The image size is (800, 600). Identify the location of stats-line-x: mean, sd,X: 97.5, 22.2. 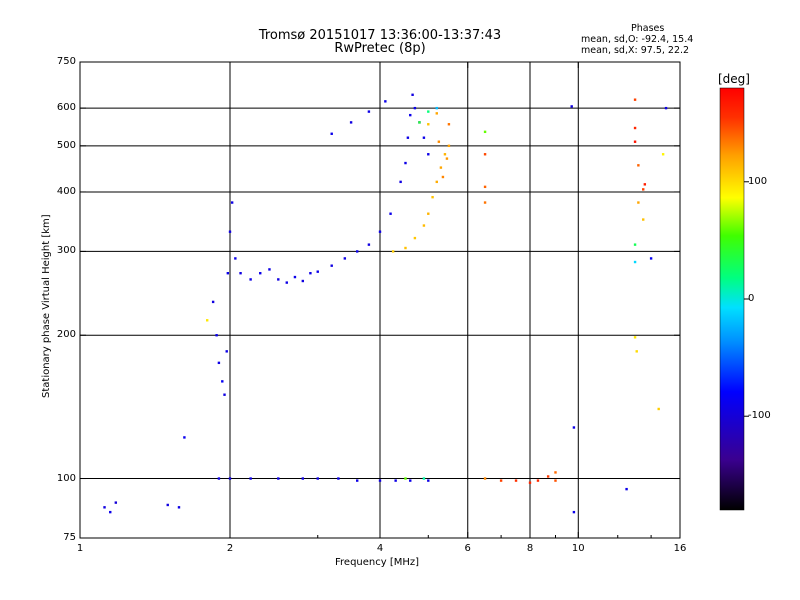
(635, 50).